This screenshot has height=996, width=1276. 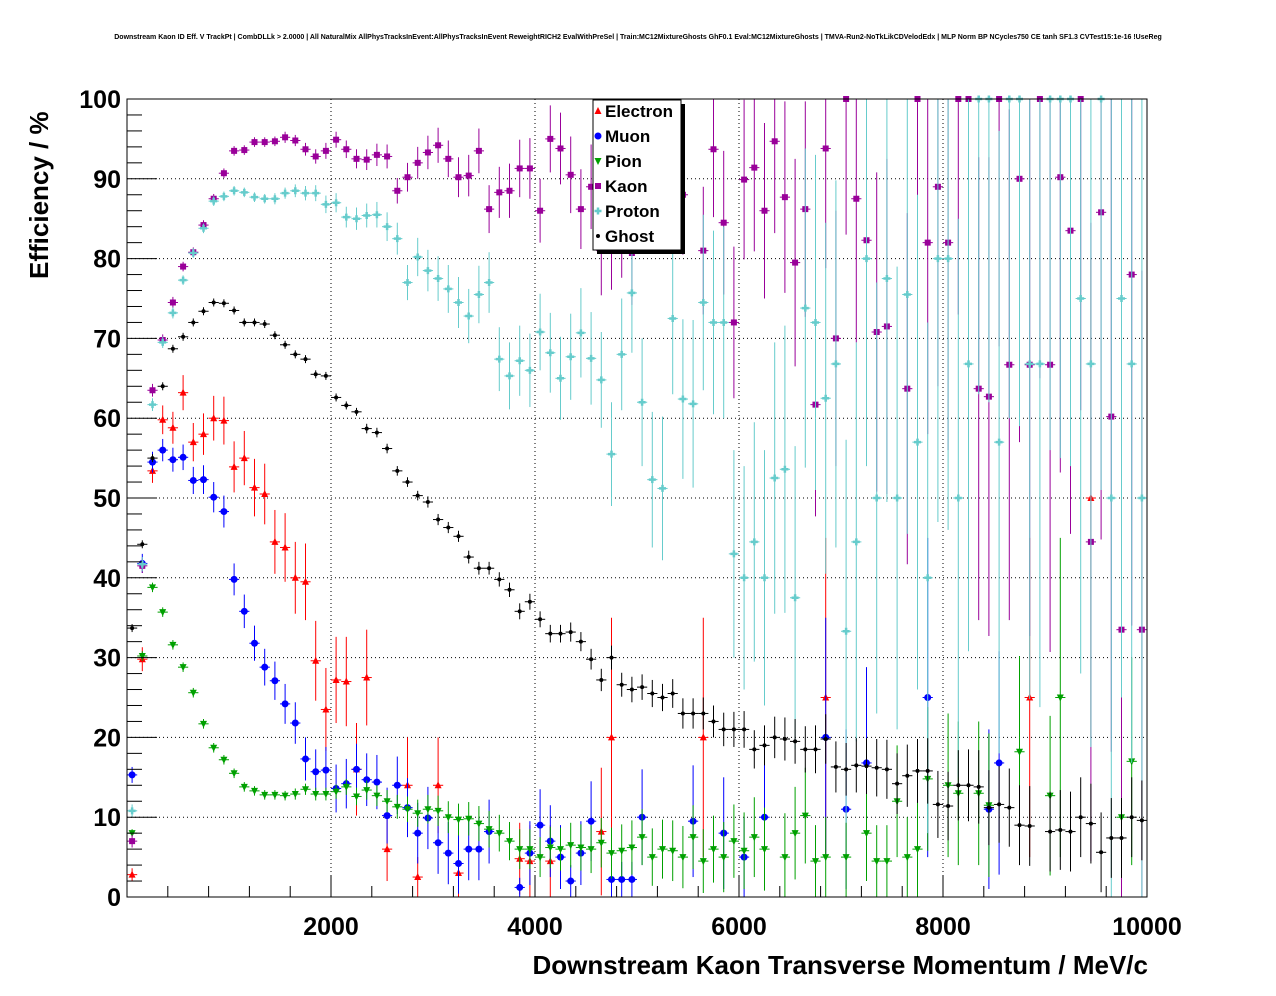 What do you see at coordinates (598, 236) in the screenshot?
I see `legend-marker-ghost` at bounding box center [598, 236].